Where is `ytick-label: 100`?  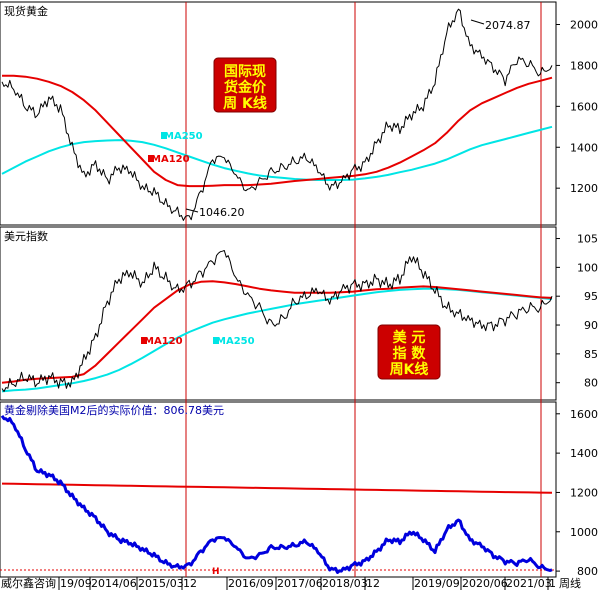 ytick-label: 100 is located at coordinates (587, 267).